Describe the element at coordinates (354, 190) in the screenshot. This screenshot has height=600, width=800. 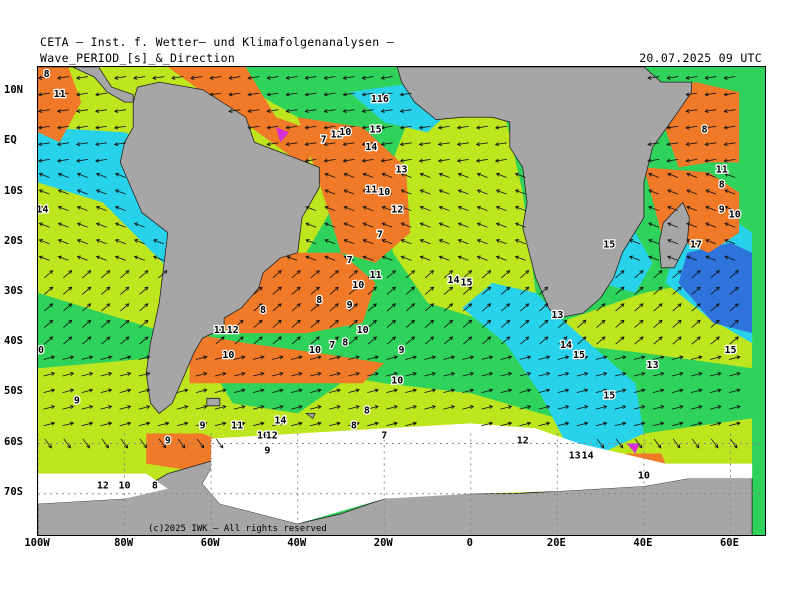
I see `orange-brazil-coast` at that location.